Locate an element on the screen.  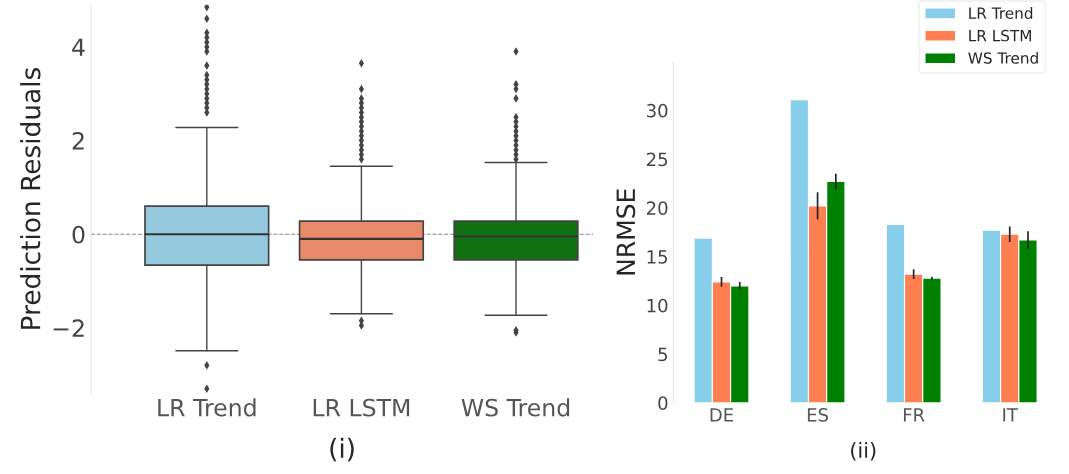
x-axis-title: (ii) is located at coordinates (863, 451).